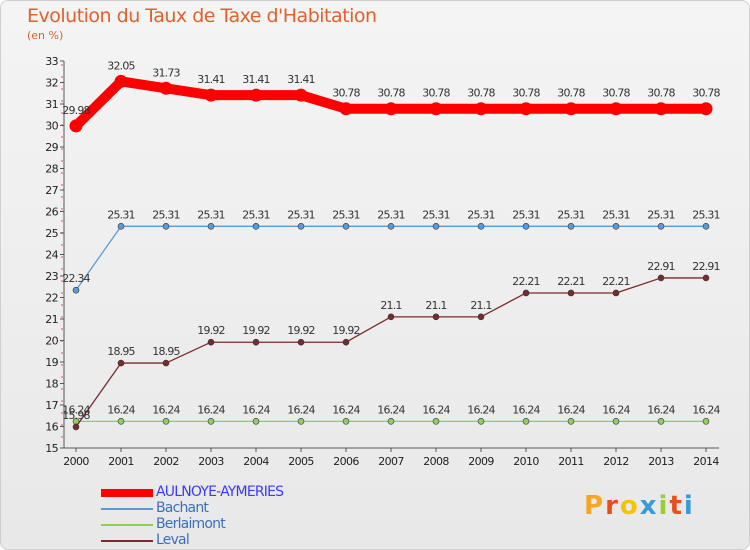 Image resolution: width=750 pixels, height=550 pixels. Describe the element at coordinates (256, 461) in the screenshot. I see `x-tick-label: 2004` at that location.